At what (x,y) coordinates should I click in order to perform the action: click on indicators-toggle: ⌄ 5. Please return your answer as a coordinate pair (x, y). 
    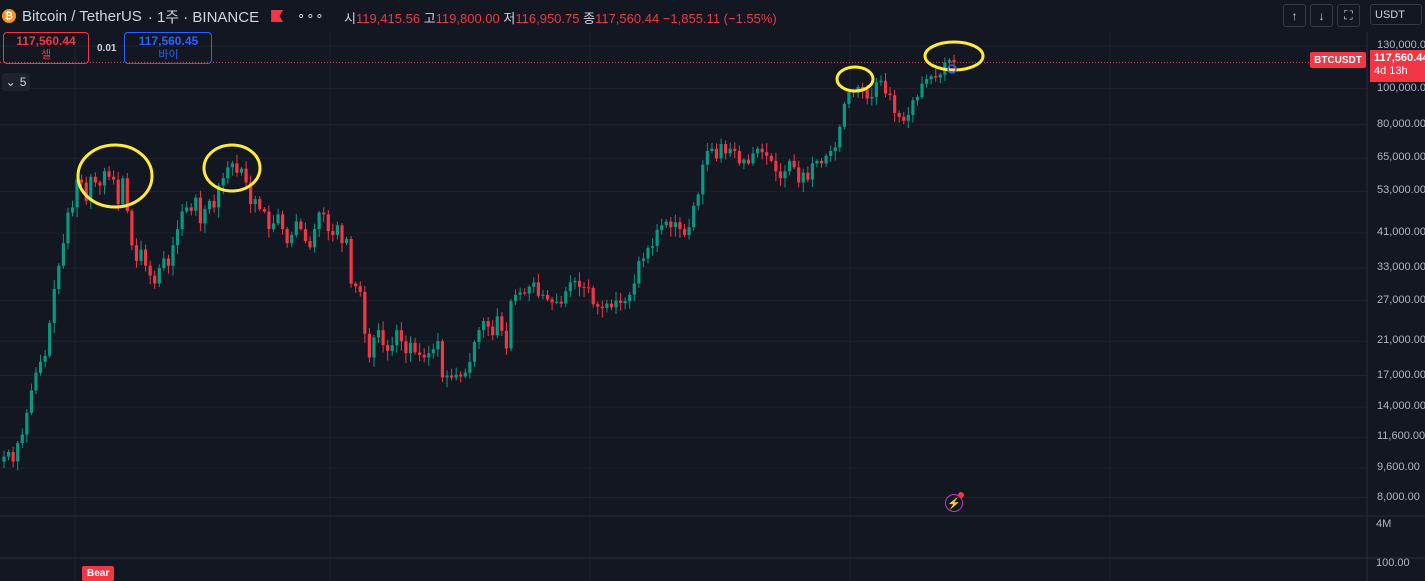
    Looking at the image, I should click on (16, 82).